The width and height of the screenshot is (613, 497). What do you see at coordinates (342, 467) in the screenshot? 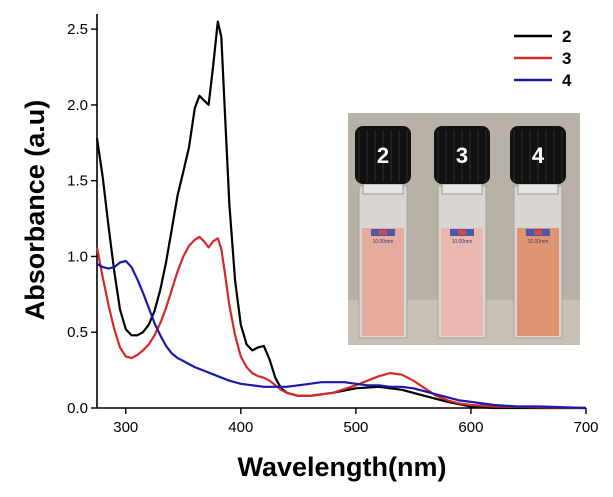
I see `x-axis-title: Wavelength(nm)` at bounding box center [342, 467].